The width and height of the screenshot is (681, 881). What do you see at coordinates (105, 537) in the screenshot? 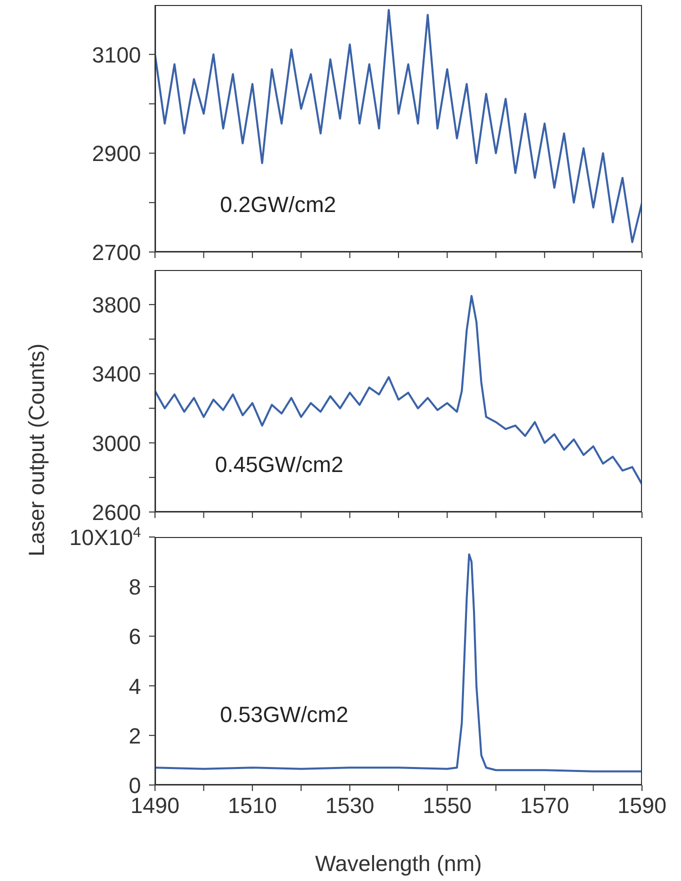
I see `y-tick-label: 10X10$^{4}$` at bounding box center [105, 537].